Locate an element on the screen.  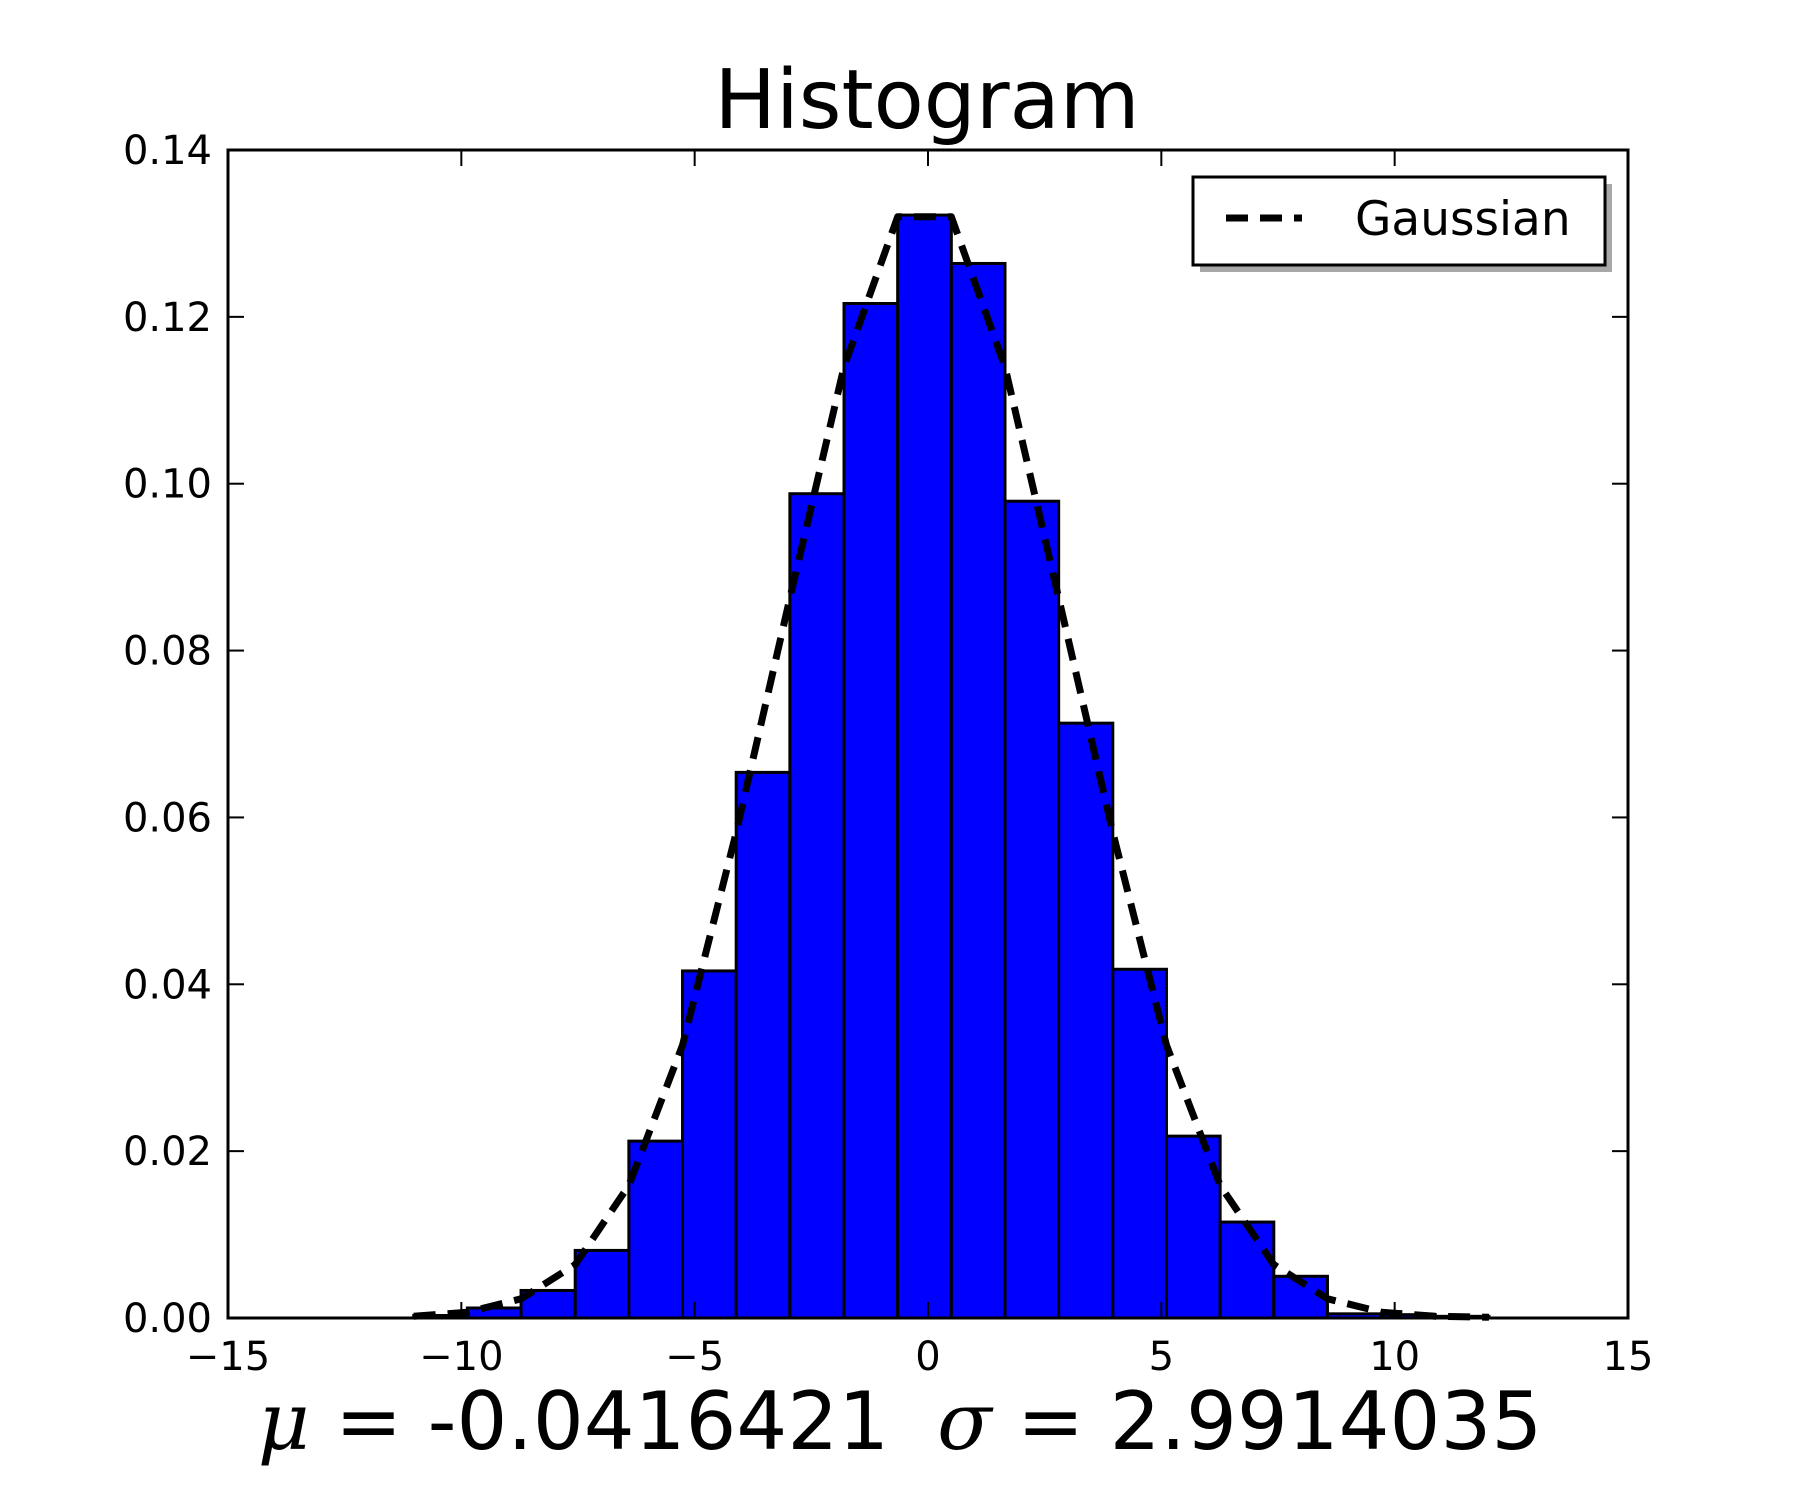
legend: Gaussian is located at coordinates (1401, 223).